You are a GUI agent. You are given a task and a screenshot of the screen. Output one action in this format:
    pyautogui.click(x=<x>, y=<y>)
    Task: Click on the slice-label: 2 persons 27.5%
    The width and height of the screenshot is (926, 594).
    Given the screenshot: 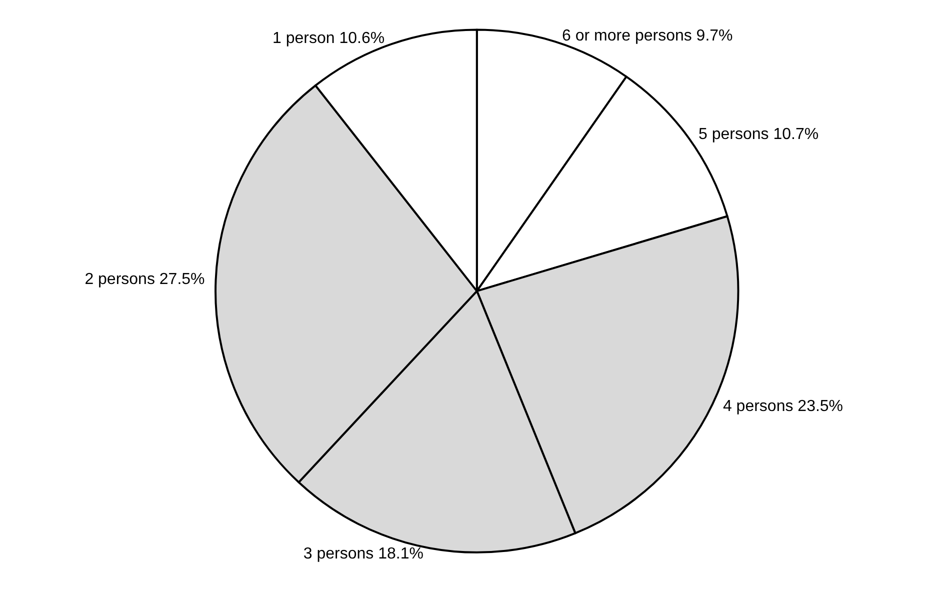 What is the action you would take?
    pyautogui.click(x=144, y=279)
    